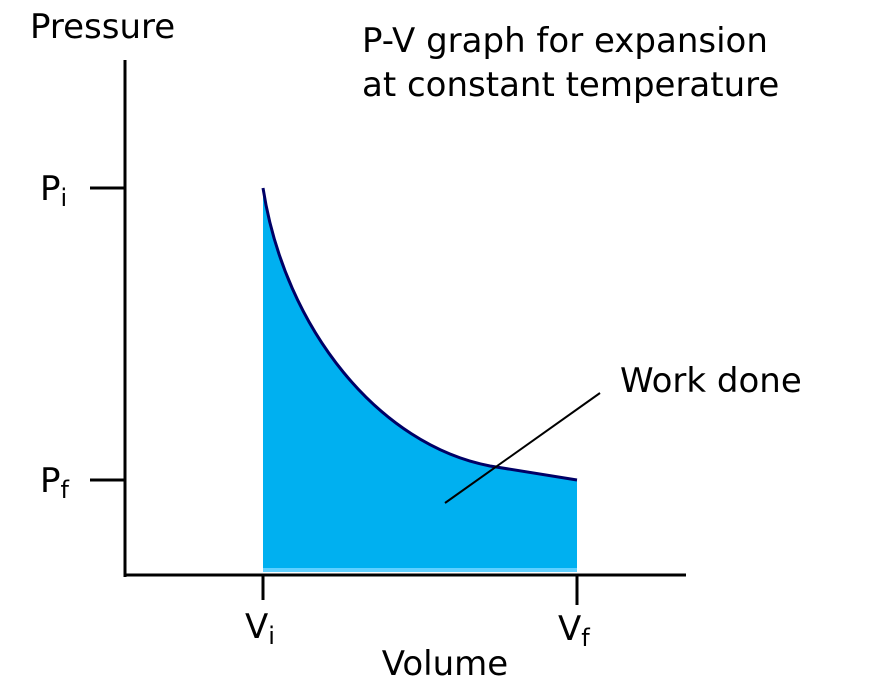 The image size is (882, 688). What do you see at coordinates (102, 27) in the screenshot?
I see `y-axis-label: Pressure` at bounding box center [102, 27].